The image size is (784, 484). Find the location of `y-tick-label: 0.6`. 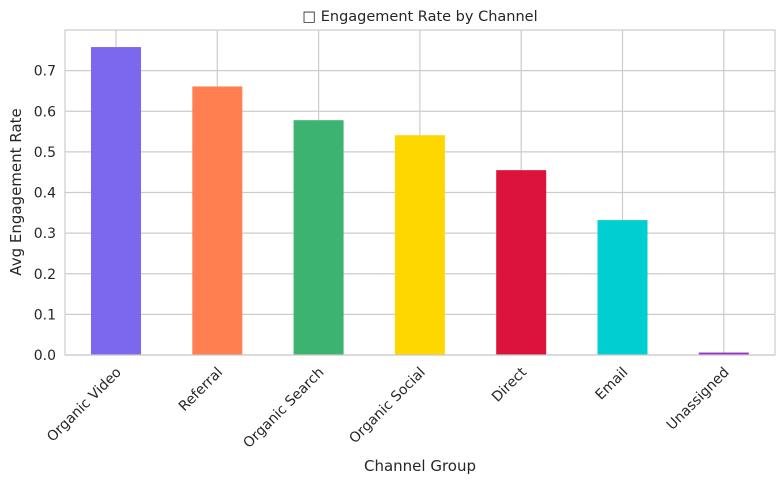

y-tick-label: 0.6 is located at coordinates (45, 112).